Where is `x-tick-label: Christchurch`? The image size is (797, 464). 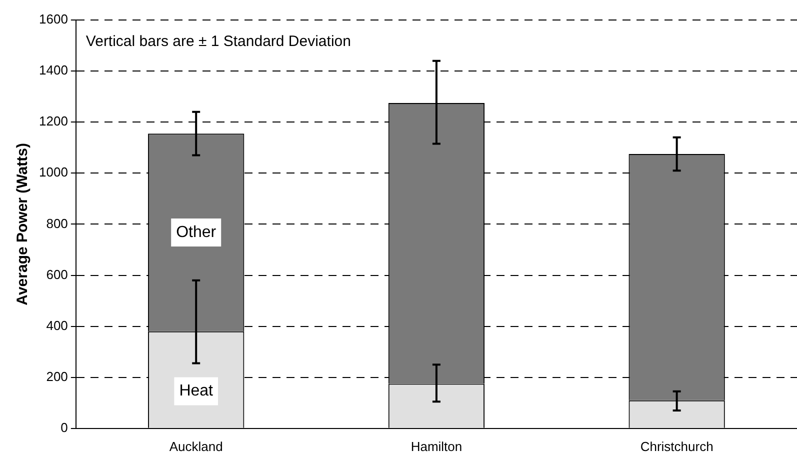 x-tick-label: Christchurch is located at coordinates (677, 446).